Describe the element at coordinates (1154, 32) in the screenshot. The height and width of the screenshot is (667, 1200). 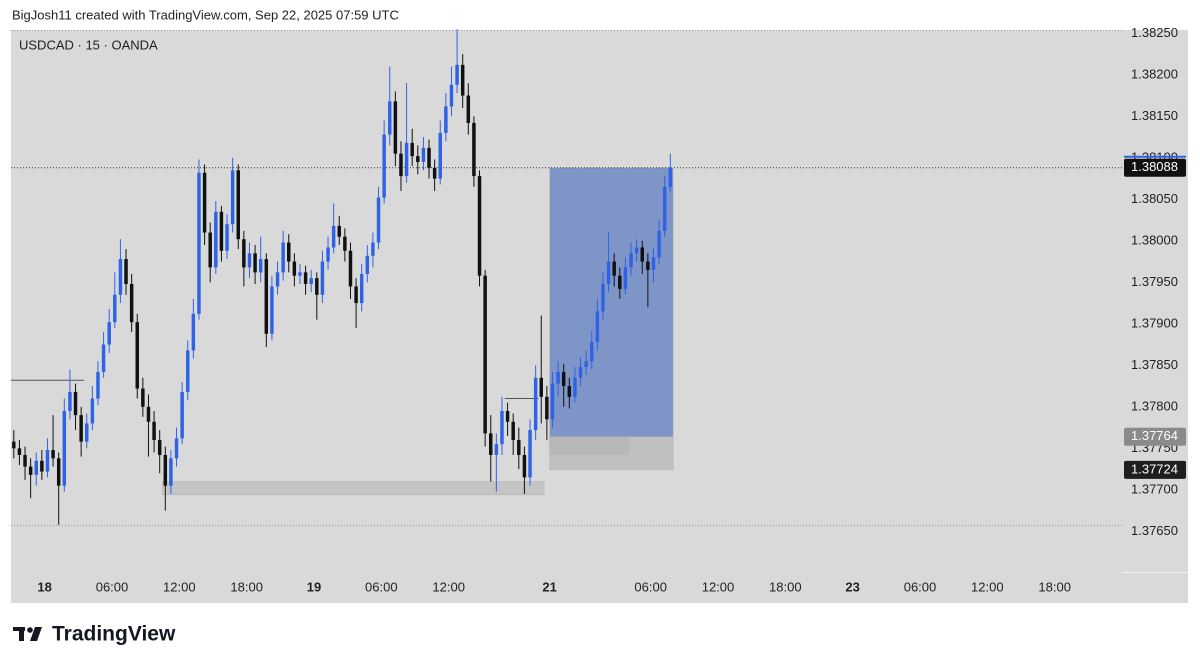
I see `y-tick-label: 1.38250` at that location.